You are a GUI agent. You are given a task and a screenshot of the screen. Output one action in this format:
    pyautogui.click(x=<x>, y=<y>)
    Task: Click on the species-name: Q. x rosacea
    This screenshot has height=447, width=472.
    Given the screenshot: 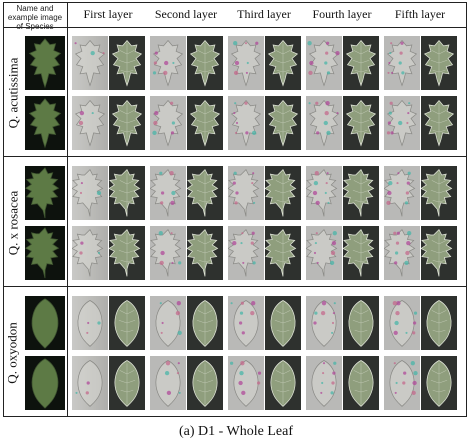 What is the action you would take?
    pyautogui.click(x=13, y=223)
    